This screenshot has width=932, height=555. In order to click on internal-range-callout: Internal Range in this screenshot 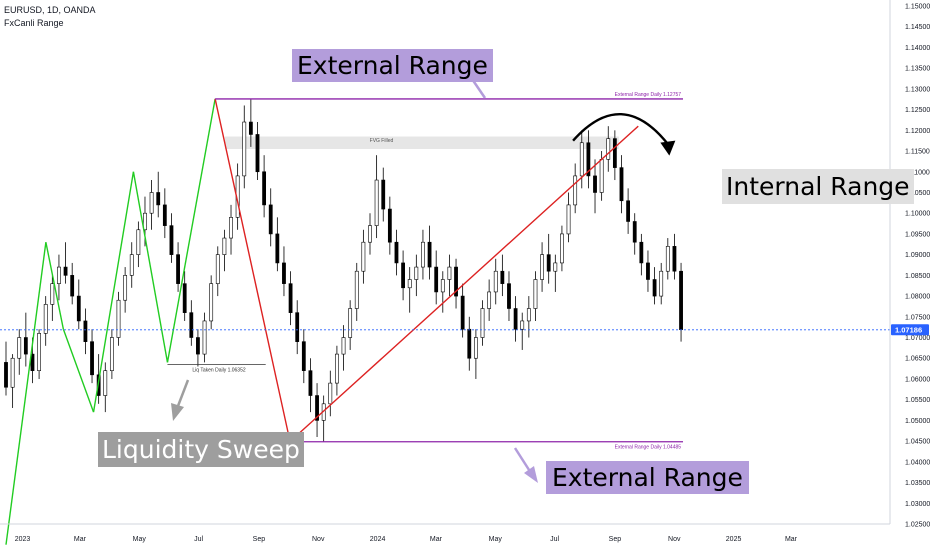, I will do `click(818, 186)`.